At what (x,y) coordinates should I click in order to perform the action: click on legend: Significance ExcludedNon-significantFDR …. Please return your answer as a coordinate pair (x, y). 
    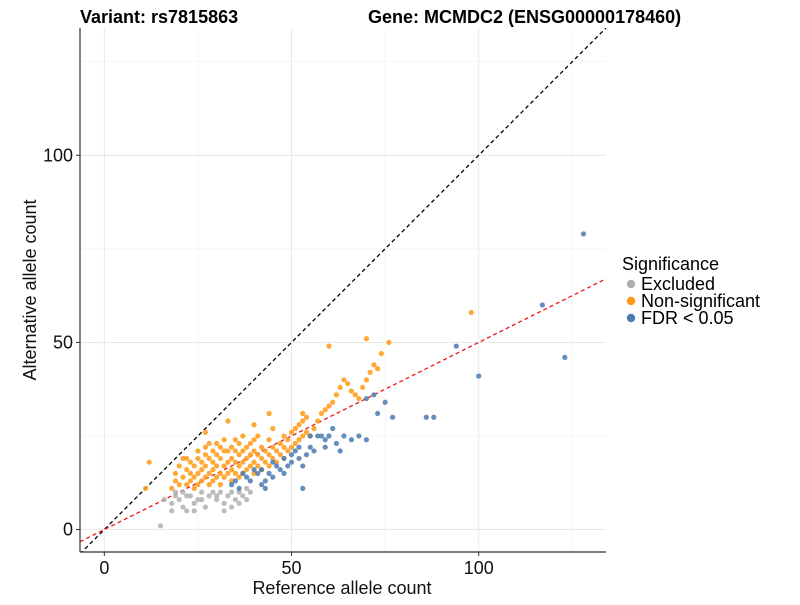
    Looking at the image, I should click on (691, 291).